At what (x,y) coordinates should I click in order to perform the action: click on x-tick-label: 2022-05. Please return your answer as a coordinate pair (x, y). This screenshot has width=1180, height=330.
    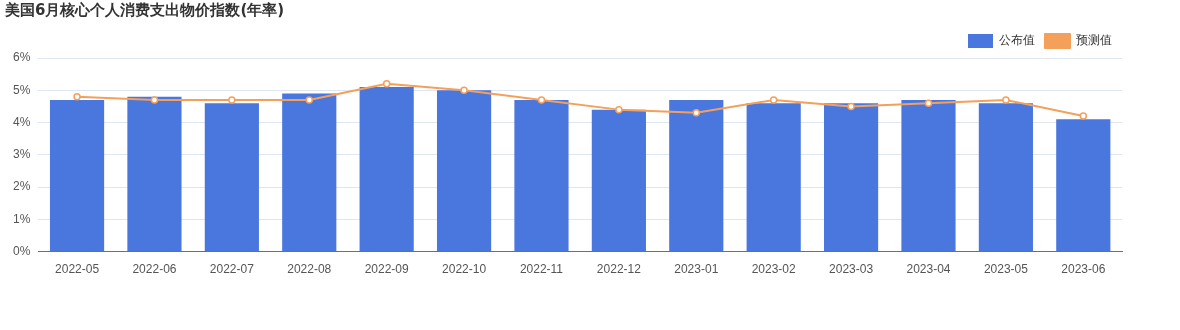
    Looking at the image, I should click on (77, 269).